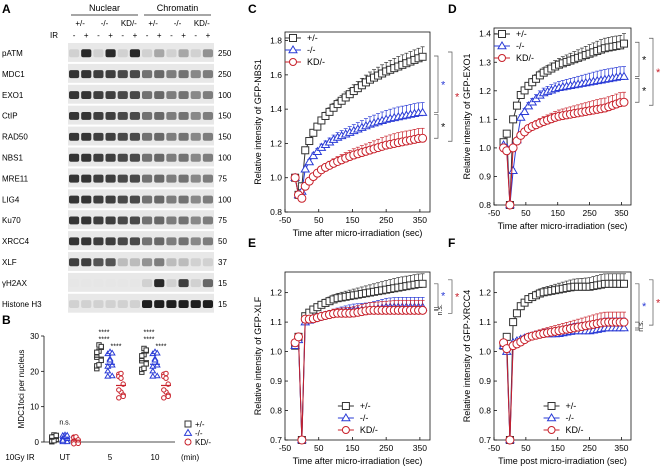  I want to click on blot-row-label: EXO1, so click(13, 95).